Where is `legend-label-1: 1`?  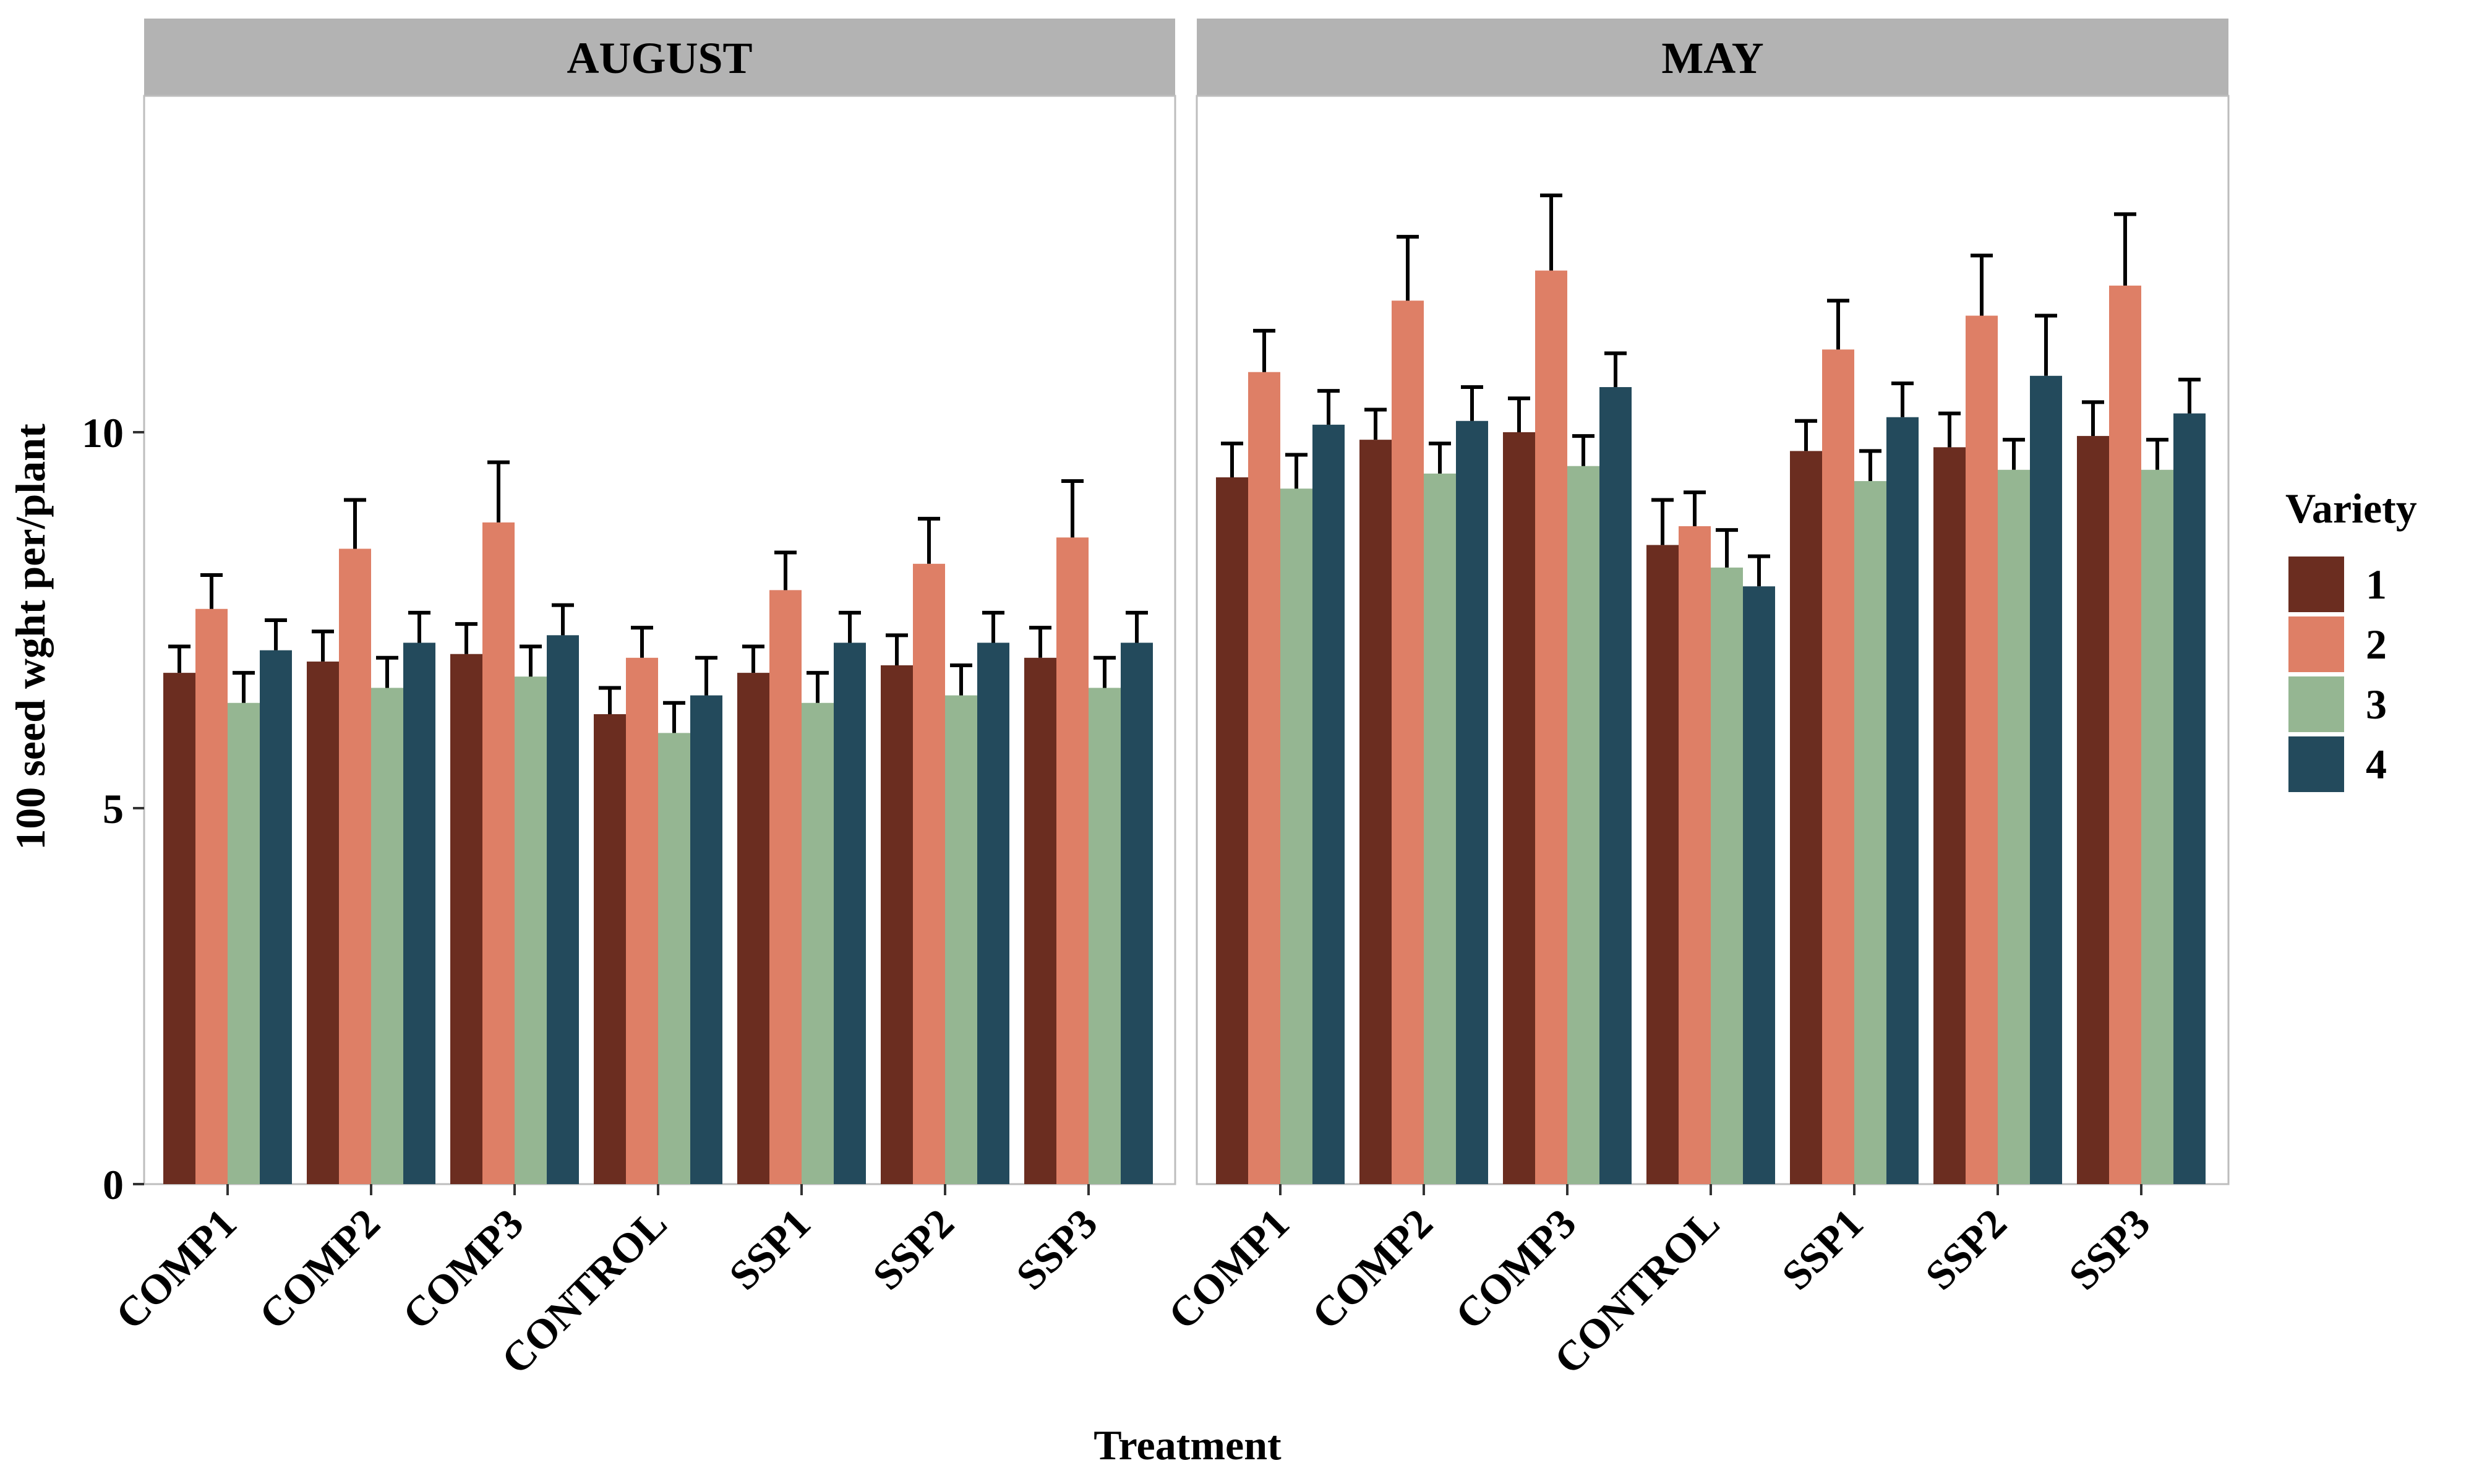
legend-label-1: 1 is located at coordinates (2376, 584).